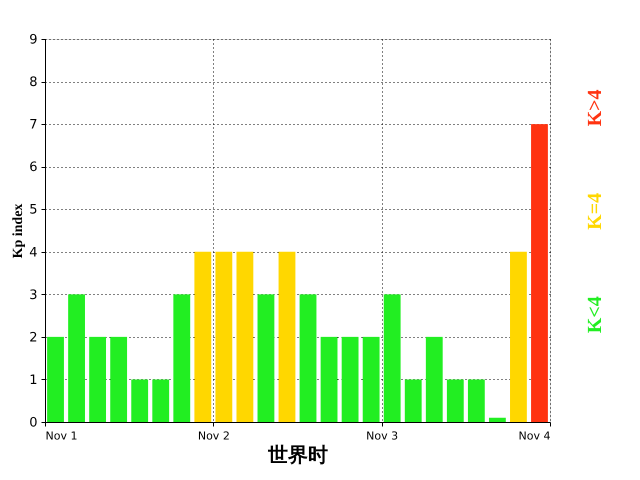 The height and width of the screenshot is (480, 640). I want to click on y-tick-label: 7, so click(33, 125).